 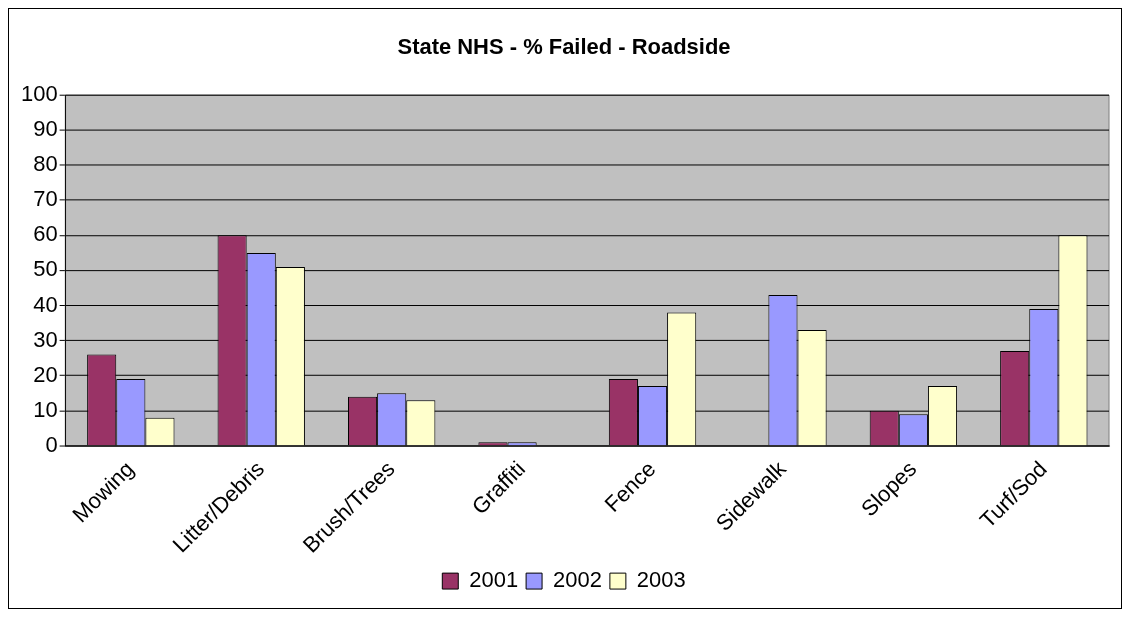 I want to click on y-tick-label: 40, so click(x=45, y=304).